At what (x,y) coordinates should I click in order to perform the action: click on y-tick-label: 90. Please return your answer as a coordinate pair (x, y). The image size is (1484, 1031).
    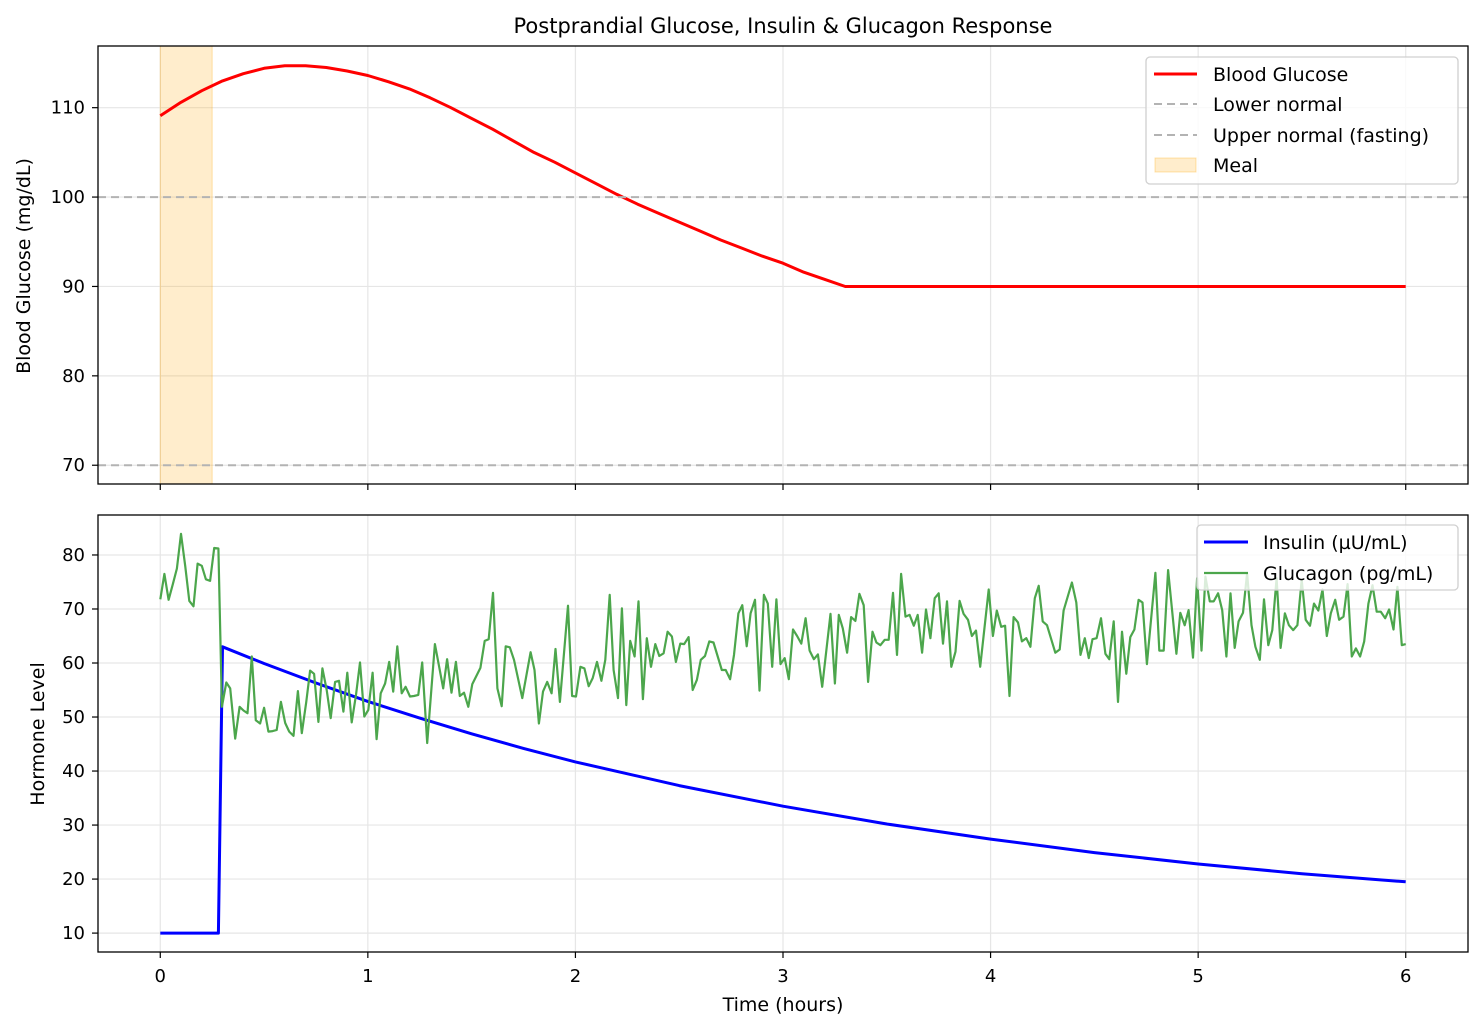
    Looking at the image, I should click on (73, 286).